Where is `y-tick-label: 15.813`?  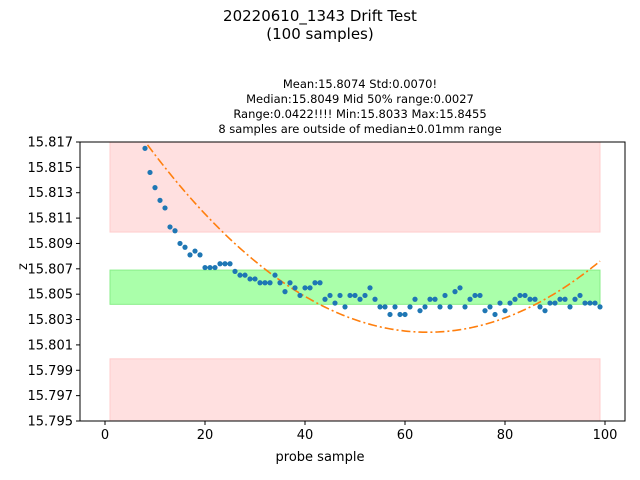
y-tick-label: 15.813 is located at coordinates (51, 193).